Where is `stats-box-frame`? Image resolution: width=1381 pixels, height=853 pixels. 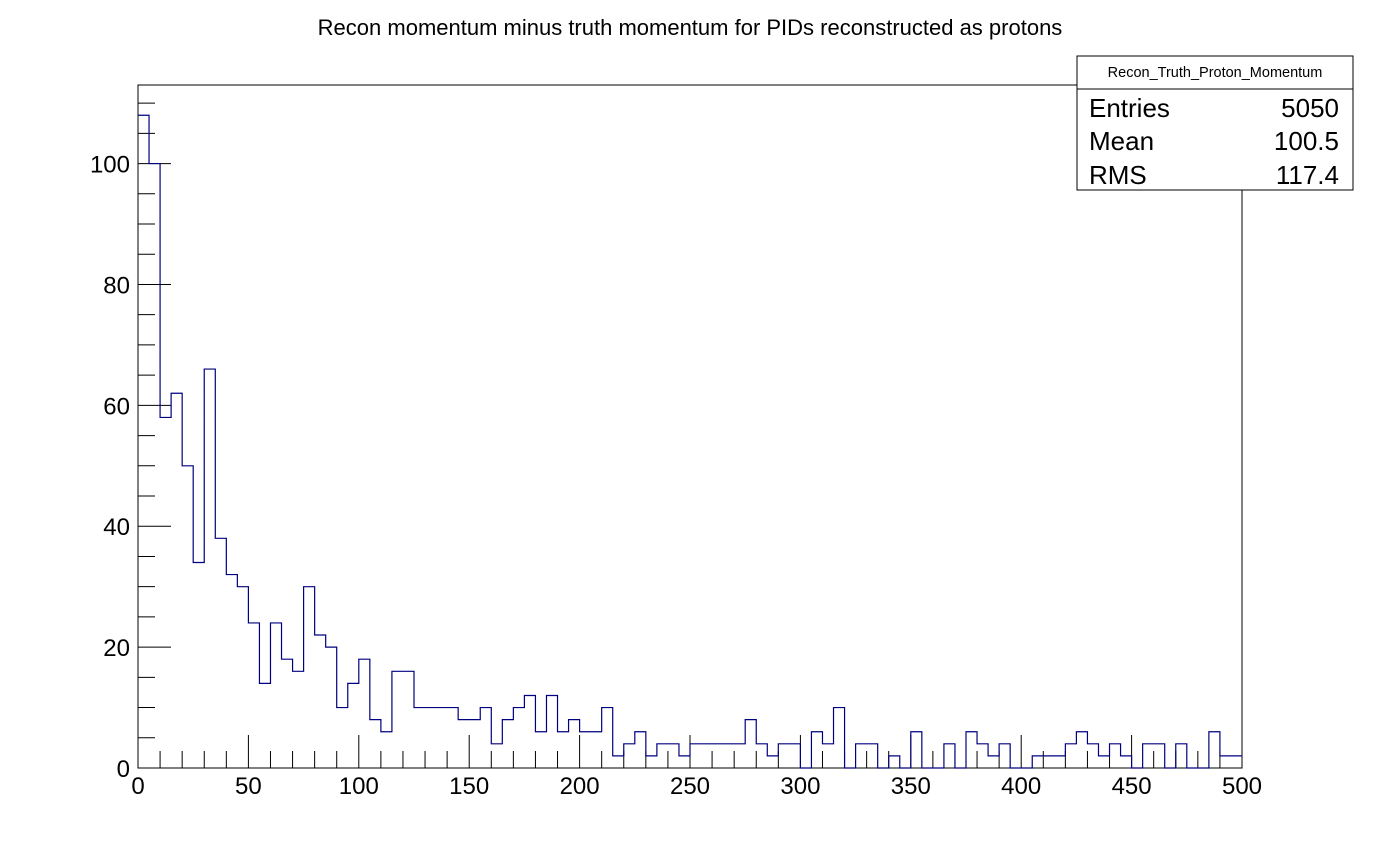
stats-box-frame is located at coordinates (1215, 123).